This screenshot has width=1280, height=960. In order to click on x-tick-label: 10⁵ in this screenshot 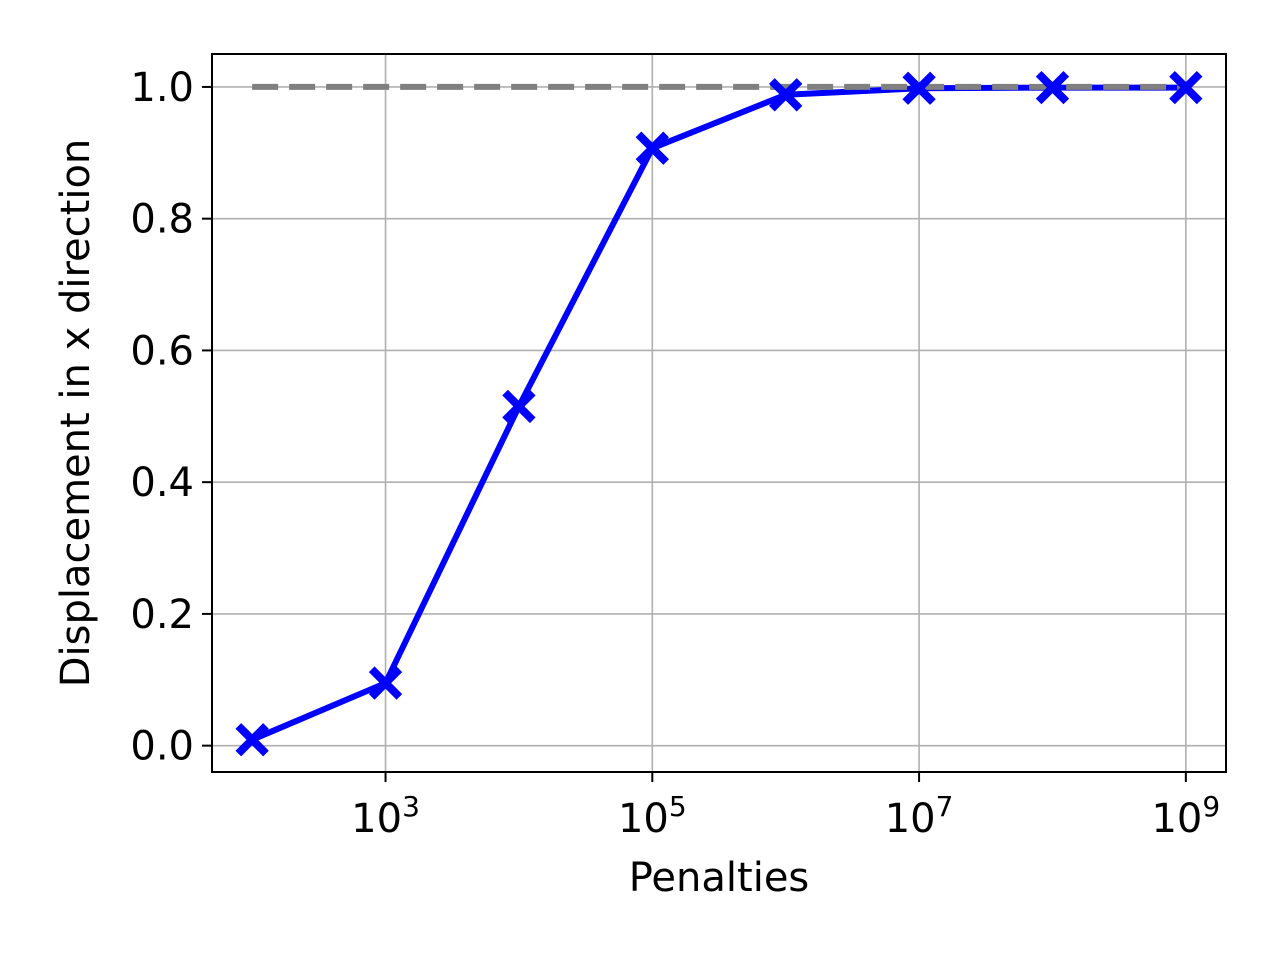, I will do `click(652, 816)`.